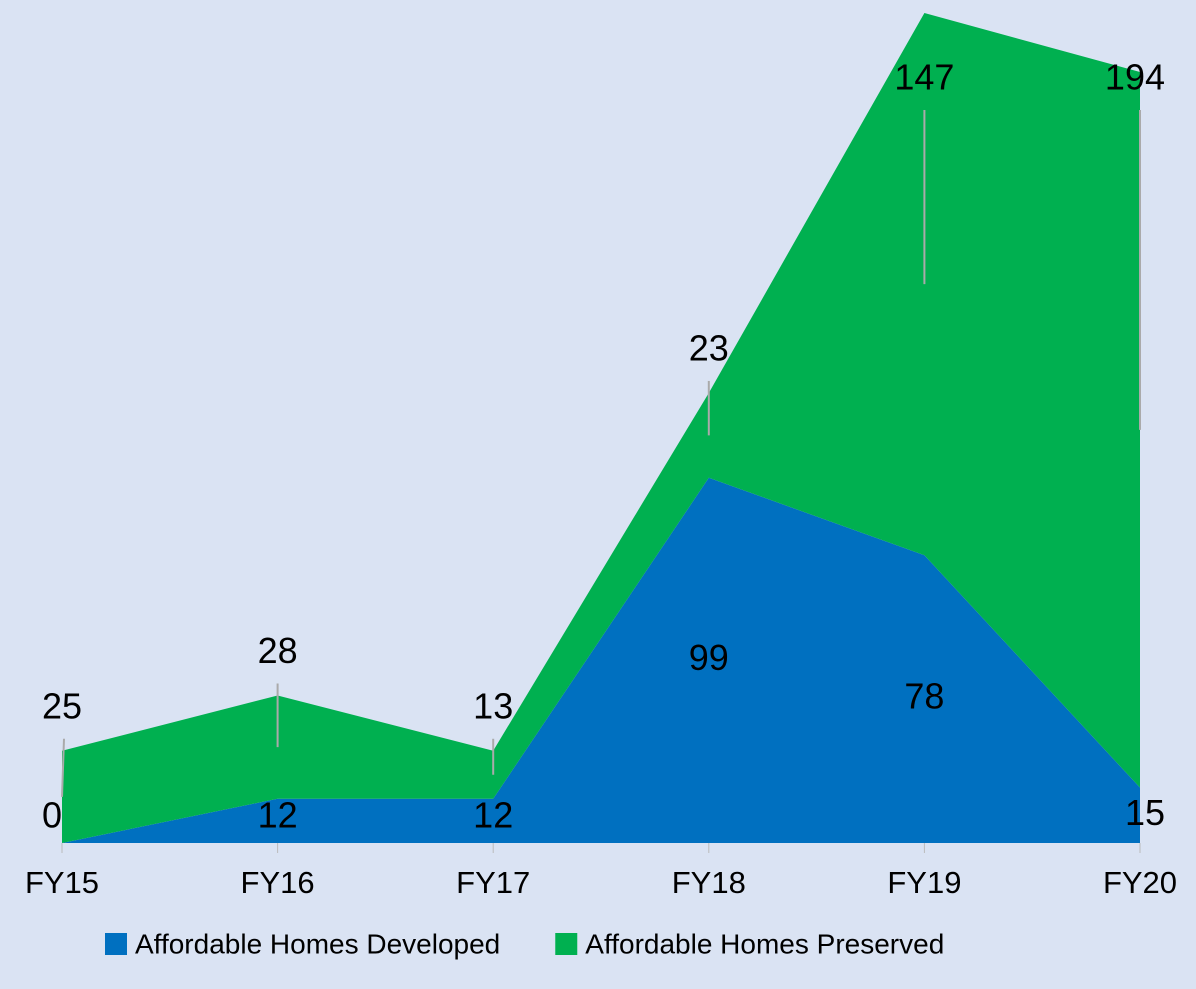 This screenshot has height=989, width=1196. I want to click on data-label: 147, so click(924, 77).